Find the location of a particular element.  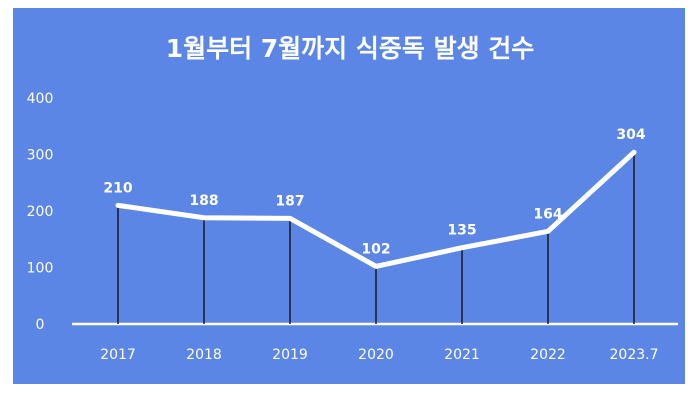

y-tick-label: 0 is located at coordinates (40, 325).